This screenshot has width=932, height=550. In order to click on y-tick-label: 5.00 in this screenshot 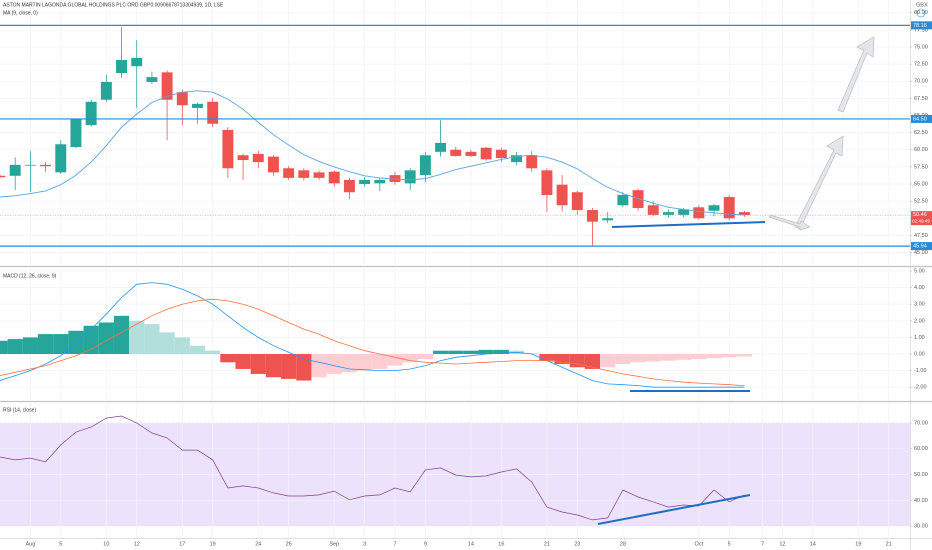, I will do `click(919, 271)`.